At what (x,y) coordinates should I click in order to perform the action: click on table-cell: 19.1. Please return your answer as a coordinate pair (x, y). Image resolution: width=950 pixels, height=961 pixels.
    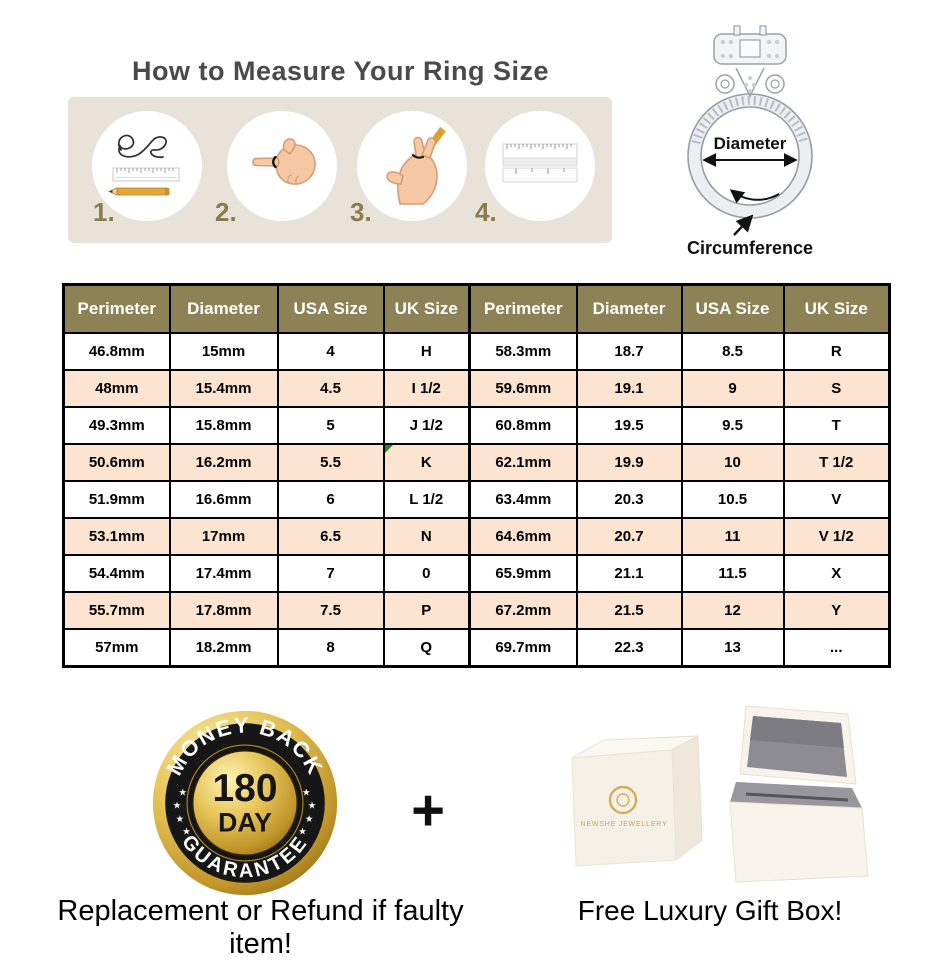
    Looking at the image, I should click on (629, 388).